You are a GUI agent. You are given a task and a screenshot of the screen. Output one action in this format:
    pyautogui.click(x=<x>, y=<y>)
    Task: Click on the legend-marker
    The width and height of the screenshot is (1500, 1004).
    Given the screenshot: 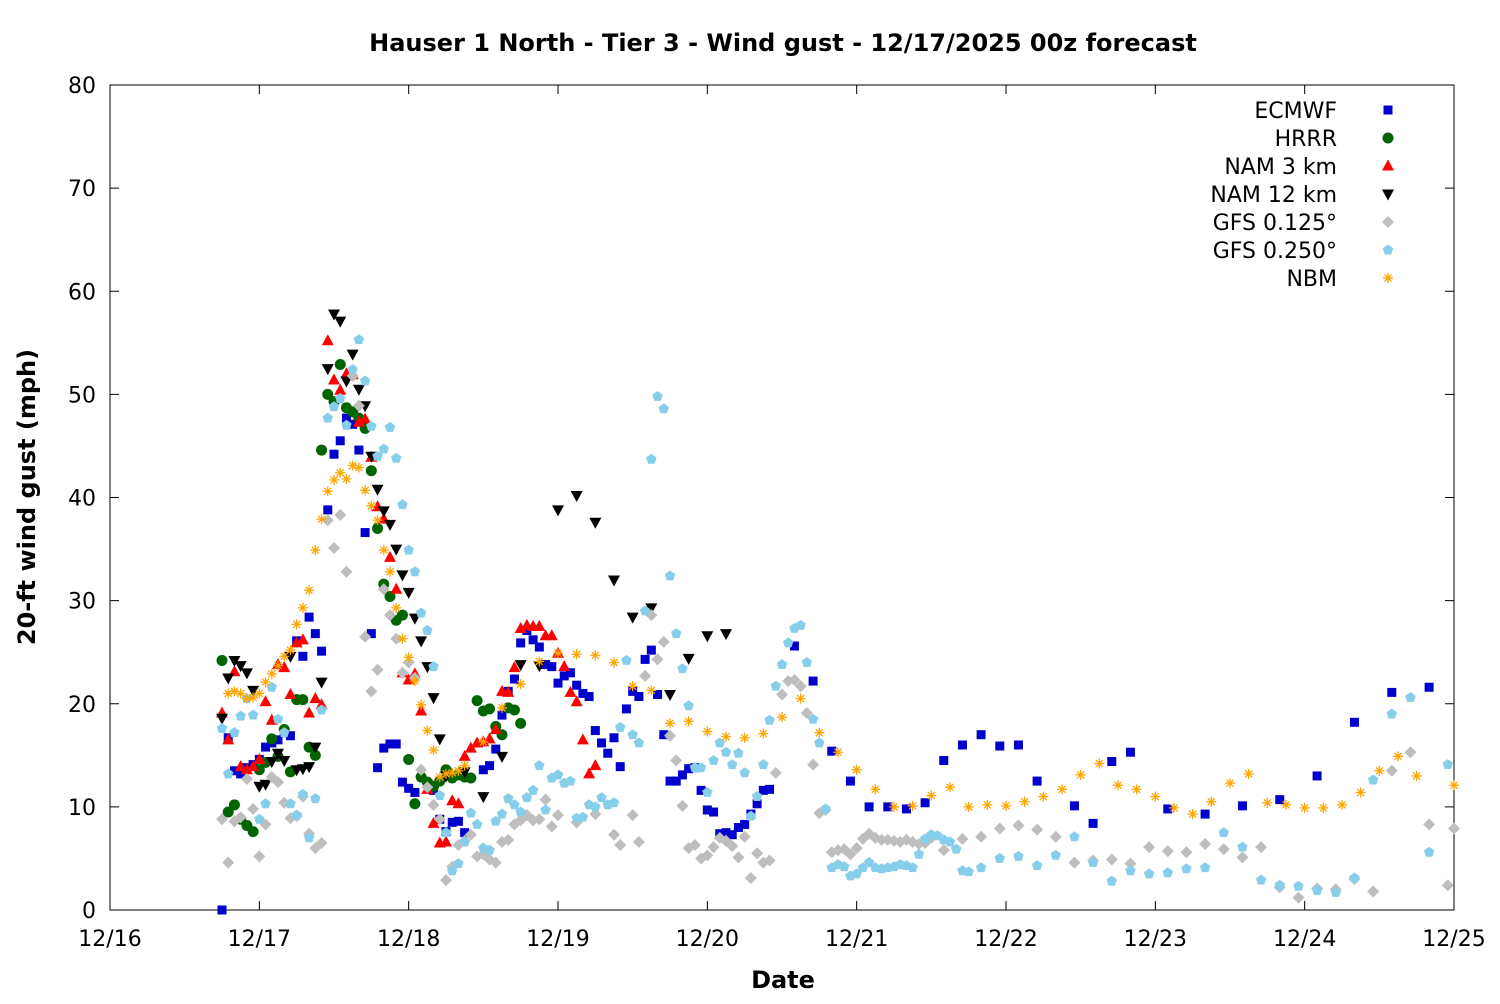 What is the action you would take?
    pyautogui.click(x=1388, y=195)
    